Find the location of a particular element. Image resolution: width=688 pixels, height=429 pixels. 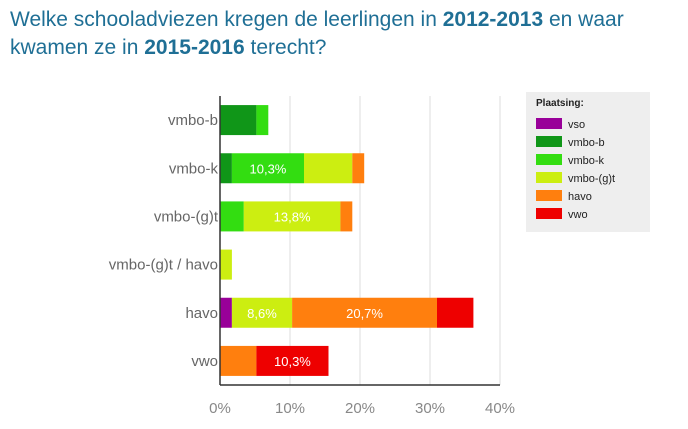

category-label: vmbo-(g)t / havo is located at coordinates (163, 265).